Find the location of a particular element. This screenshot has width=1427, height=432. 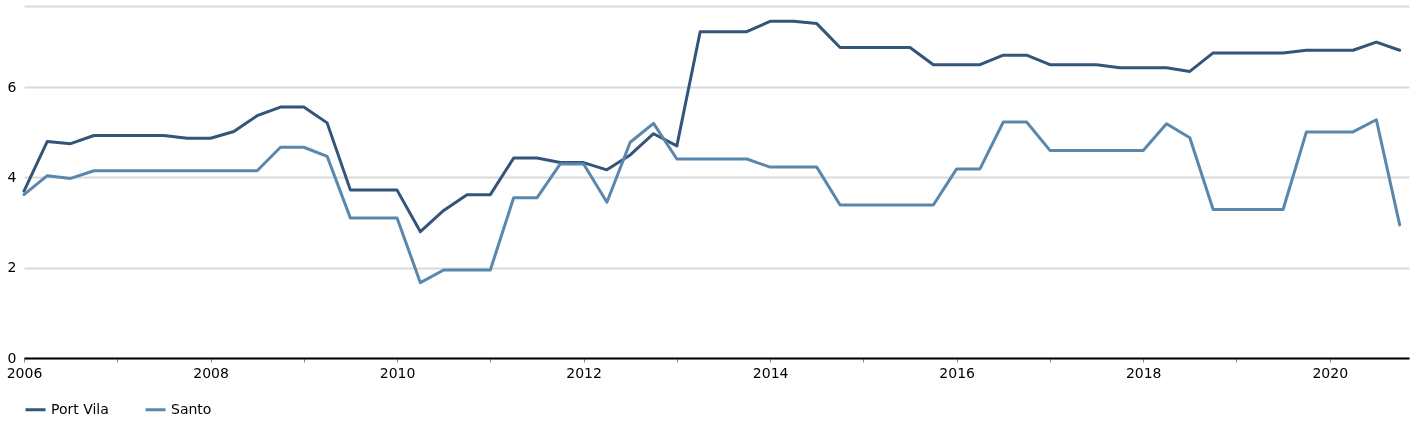

x-tick-label: 2010 is located at coordinates (397, 372).